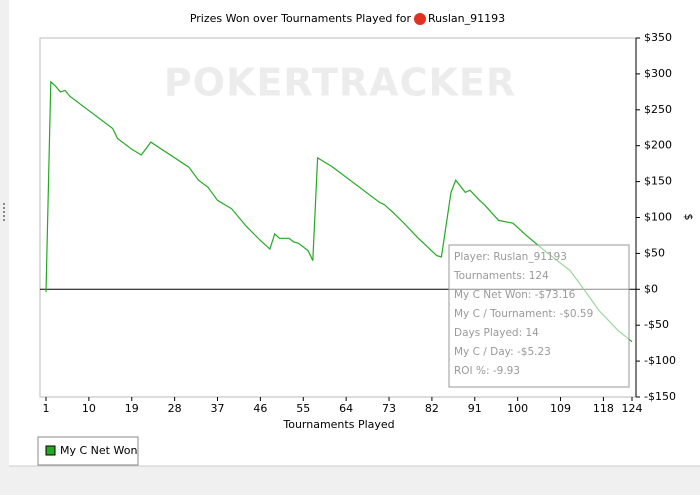  I want to click on x-tick-label: 37, so click(218, 408).